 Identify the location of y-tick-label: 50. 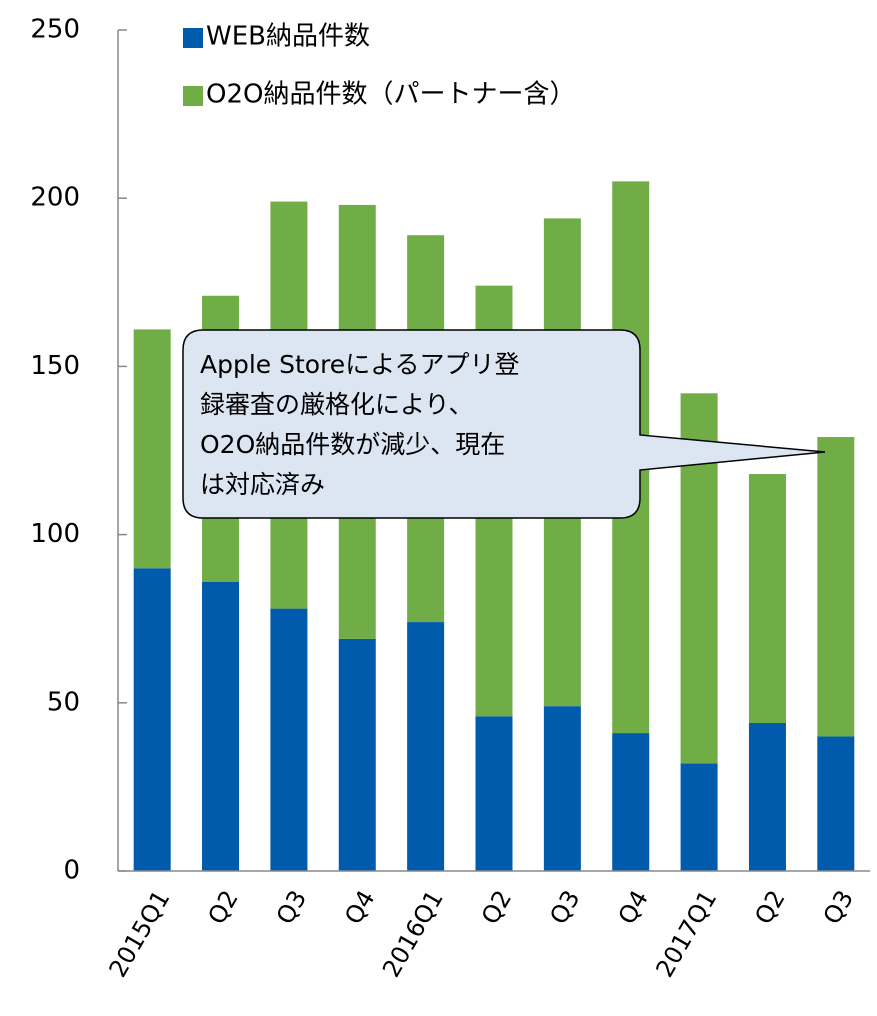
(63, 702).